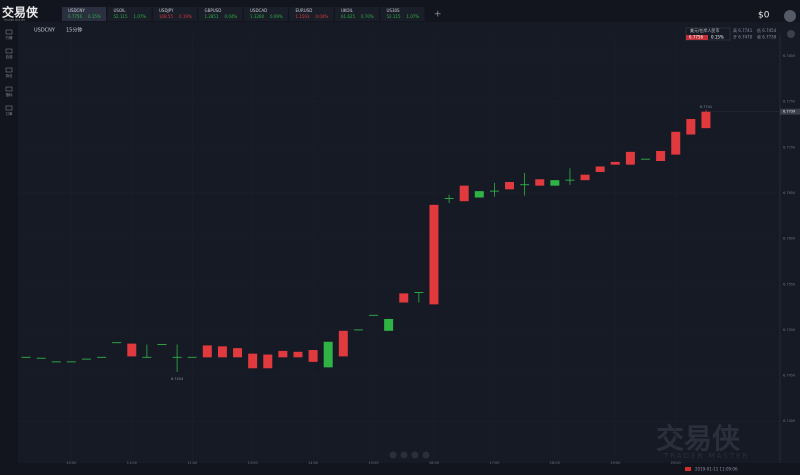 The height and width of the screenshot is (475, 800). I want to click on tab-price: 61.625, so click(348, 16).